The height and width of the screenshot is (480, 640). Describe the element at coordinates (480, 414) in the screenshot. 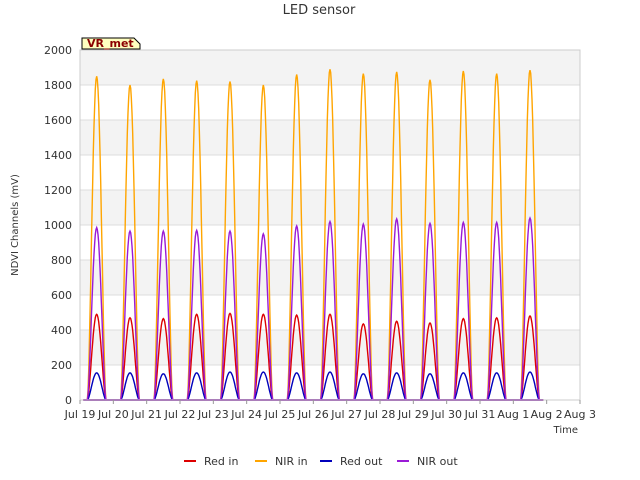

I see `x-tick-label: Jul 31` at that location.